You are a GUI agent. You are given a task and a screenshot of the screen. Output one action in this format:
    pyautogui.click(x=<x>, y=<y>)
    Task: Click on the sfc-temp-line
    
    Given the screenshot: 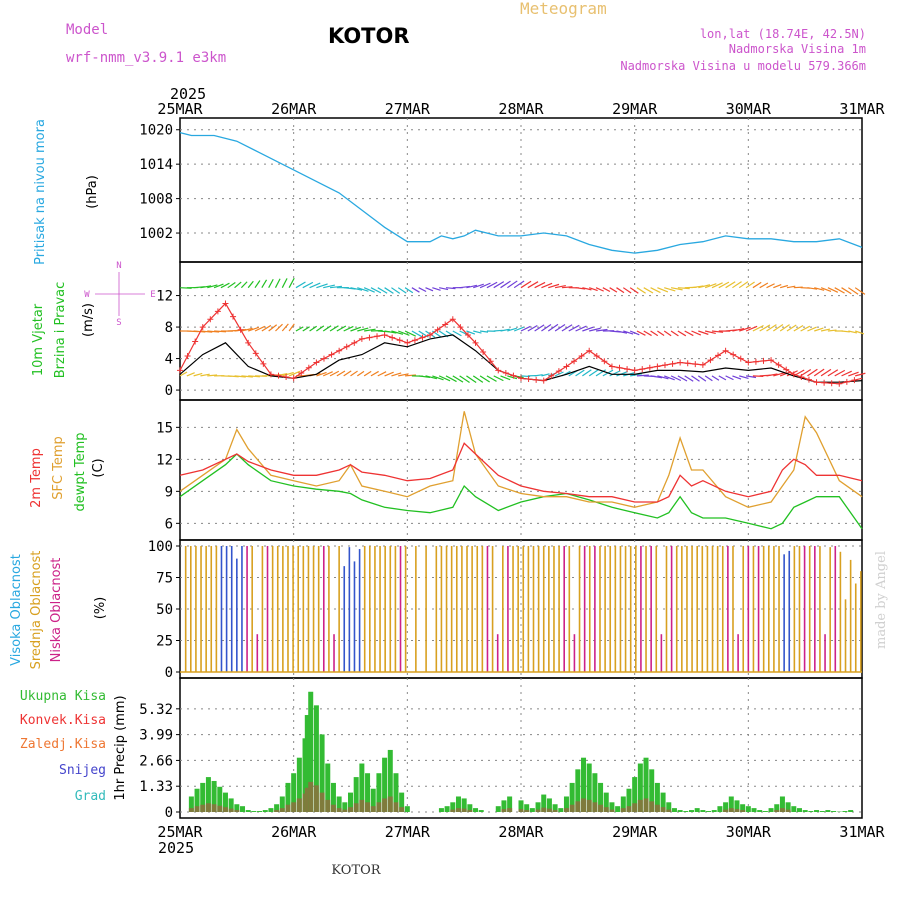 What is the action you would take?
    pyautogui.click(x=521, y=459)
    